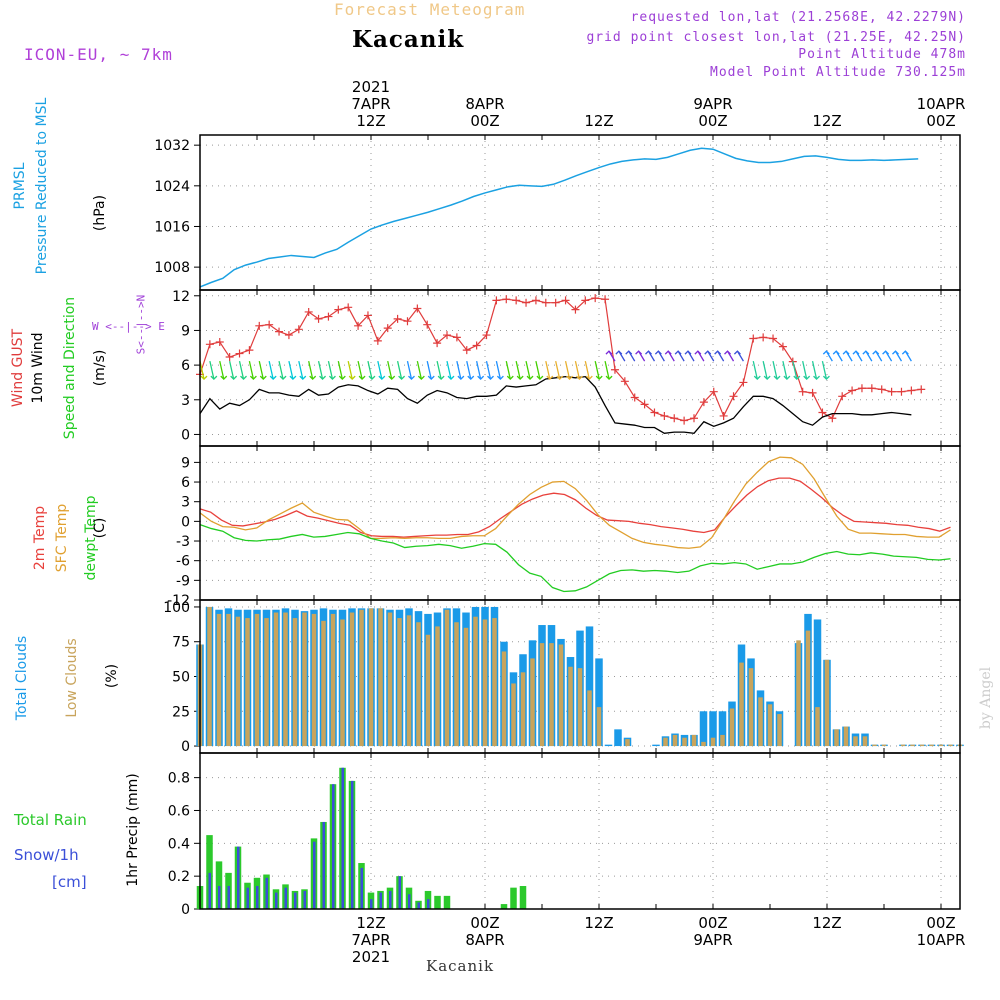  Describe the element at coordinates (882, 54) in the screenshot. I see `point-altitude: Point Altitude 478m` at that location.